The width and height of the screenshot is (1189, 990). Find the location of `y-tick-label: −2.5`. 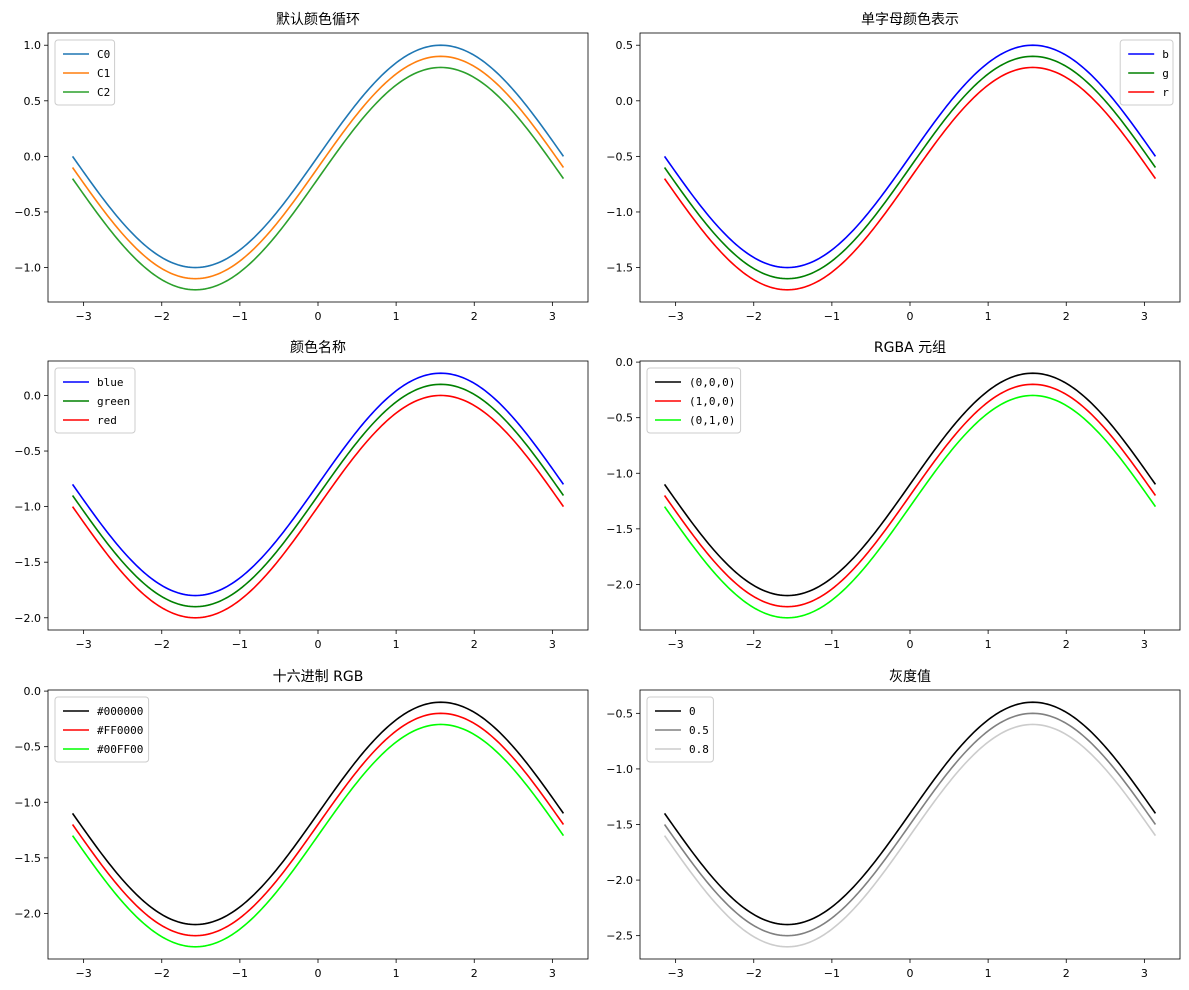

y-tick-label: −2.5 is located at coordinates (619, 936).